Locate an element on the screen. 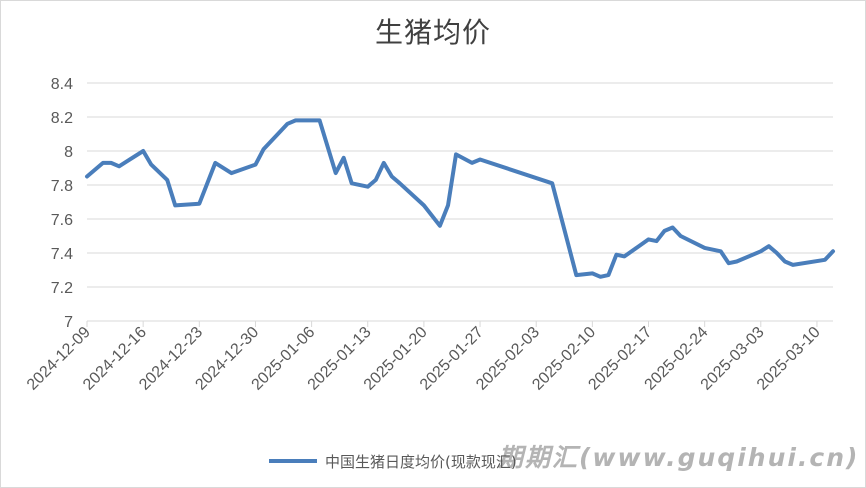 Image resolution: width=866 pixels, height=488 pixels. y-tick-label: 7.4 is located at coordinates (62, 254).